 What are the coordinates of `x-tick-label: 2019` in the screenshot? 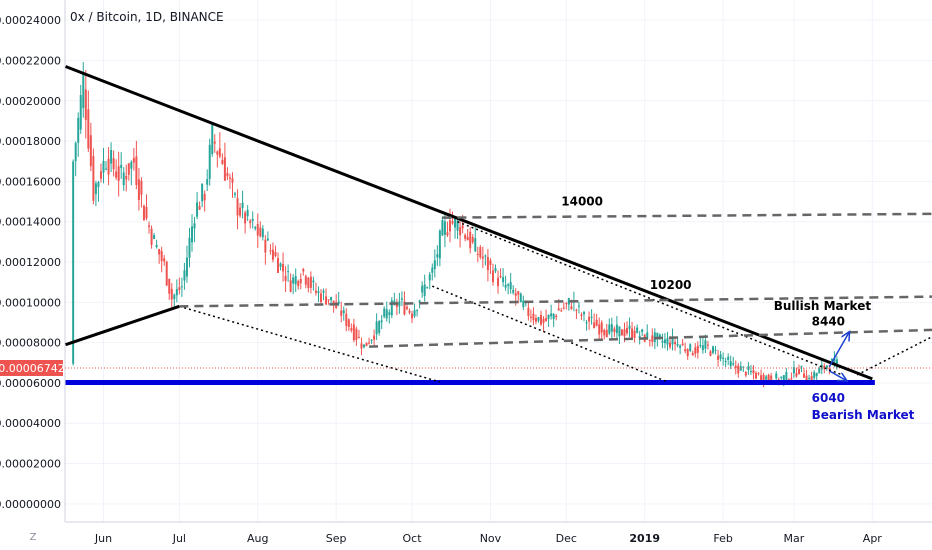 It's located at (644, 538).